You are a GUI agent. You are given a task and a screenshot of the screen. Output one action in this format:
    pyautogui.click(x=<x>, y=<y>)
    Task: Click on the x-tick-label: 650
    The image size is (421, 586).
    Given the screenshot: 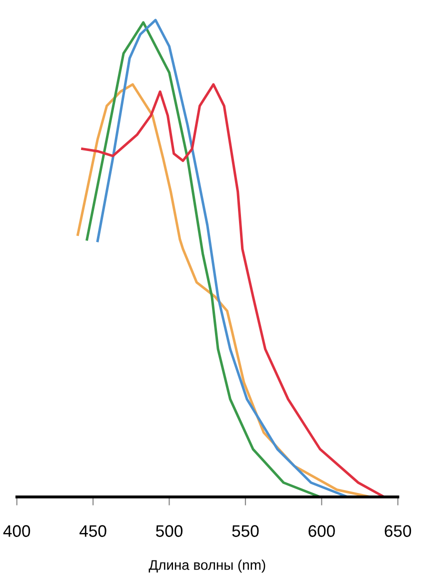 What is the action you would take?
    pyautogui.click(x=398, y=531)
    